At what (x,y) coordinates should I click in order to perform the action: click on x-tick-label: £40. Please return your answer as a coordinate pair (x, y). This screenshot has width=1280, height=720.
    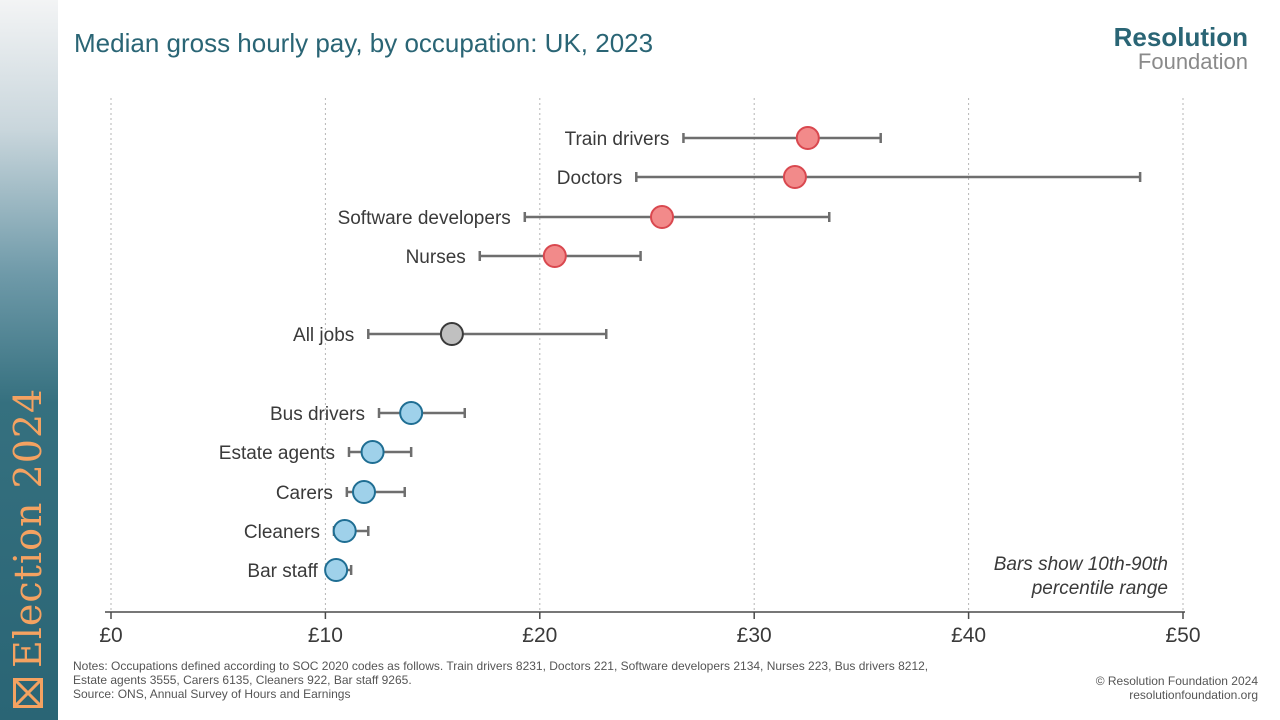
    Looking at the image, I should click on (968, 635).